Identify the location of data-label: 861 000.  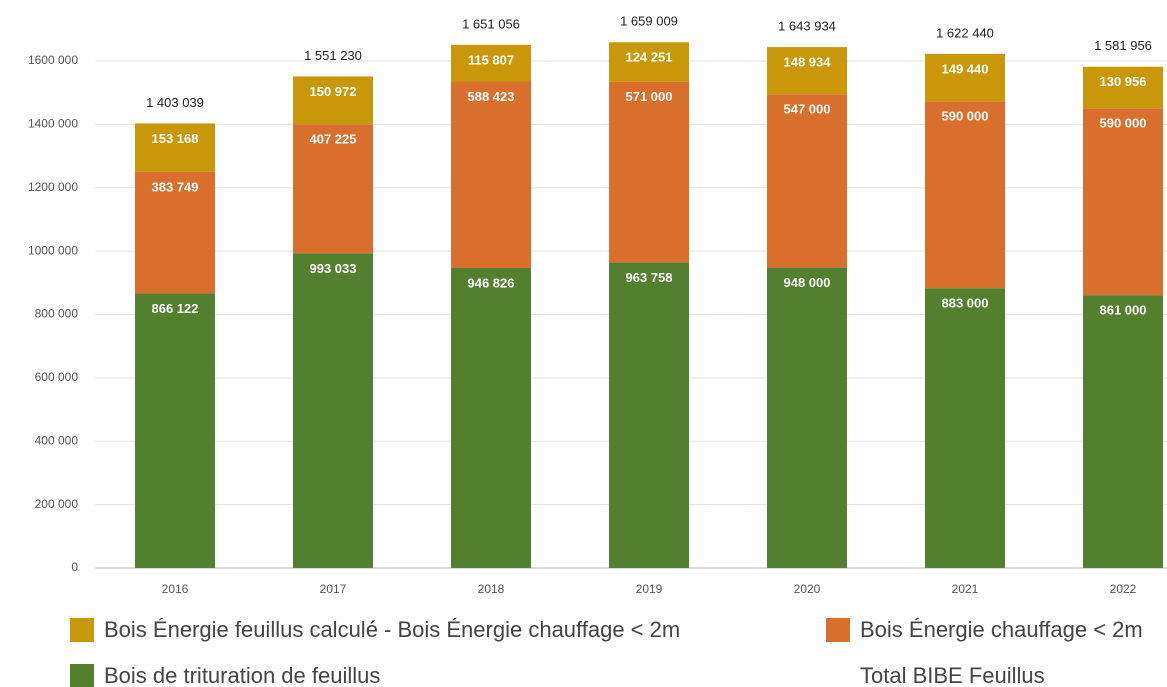
(1123, 310).